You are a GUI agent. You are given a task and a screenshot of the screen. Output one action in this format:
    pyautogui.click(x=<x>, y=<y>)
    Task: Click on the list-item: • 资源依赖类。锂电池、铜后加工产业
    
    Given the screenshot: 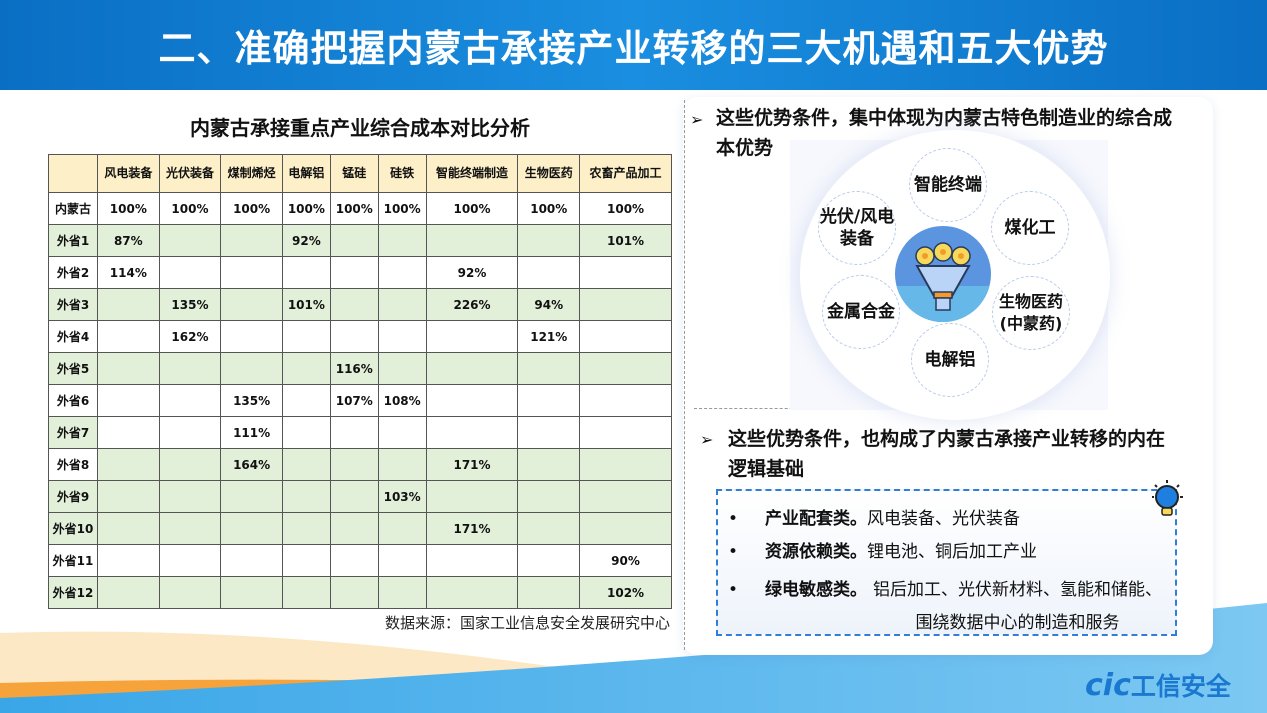 What is the action you would take?
    pyautogui.click(x=883, y=552)
    